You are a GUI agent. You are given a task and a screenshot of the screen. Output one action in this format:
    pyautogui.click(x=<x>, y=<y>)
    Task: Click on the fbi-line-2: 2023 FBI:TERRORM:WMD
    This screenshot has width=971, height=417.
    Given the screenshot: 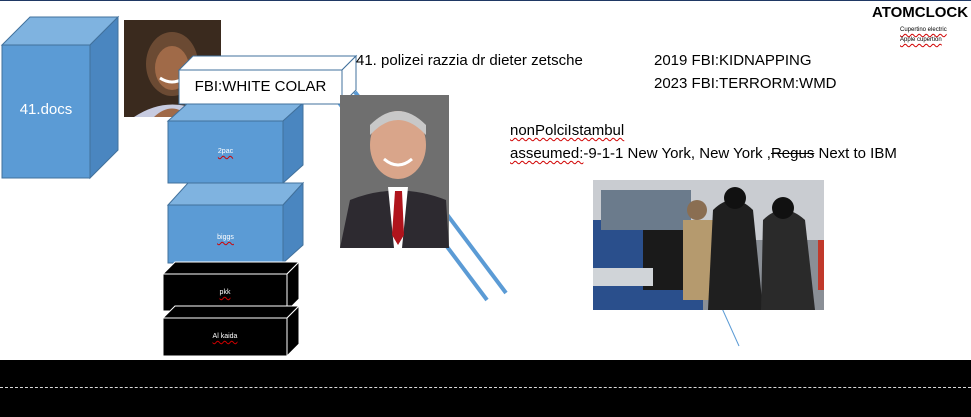 What is the action you would take?
    pyautogui.click(x=745, y=83)
    